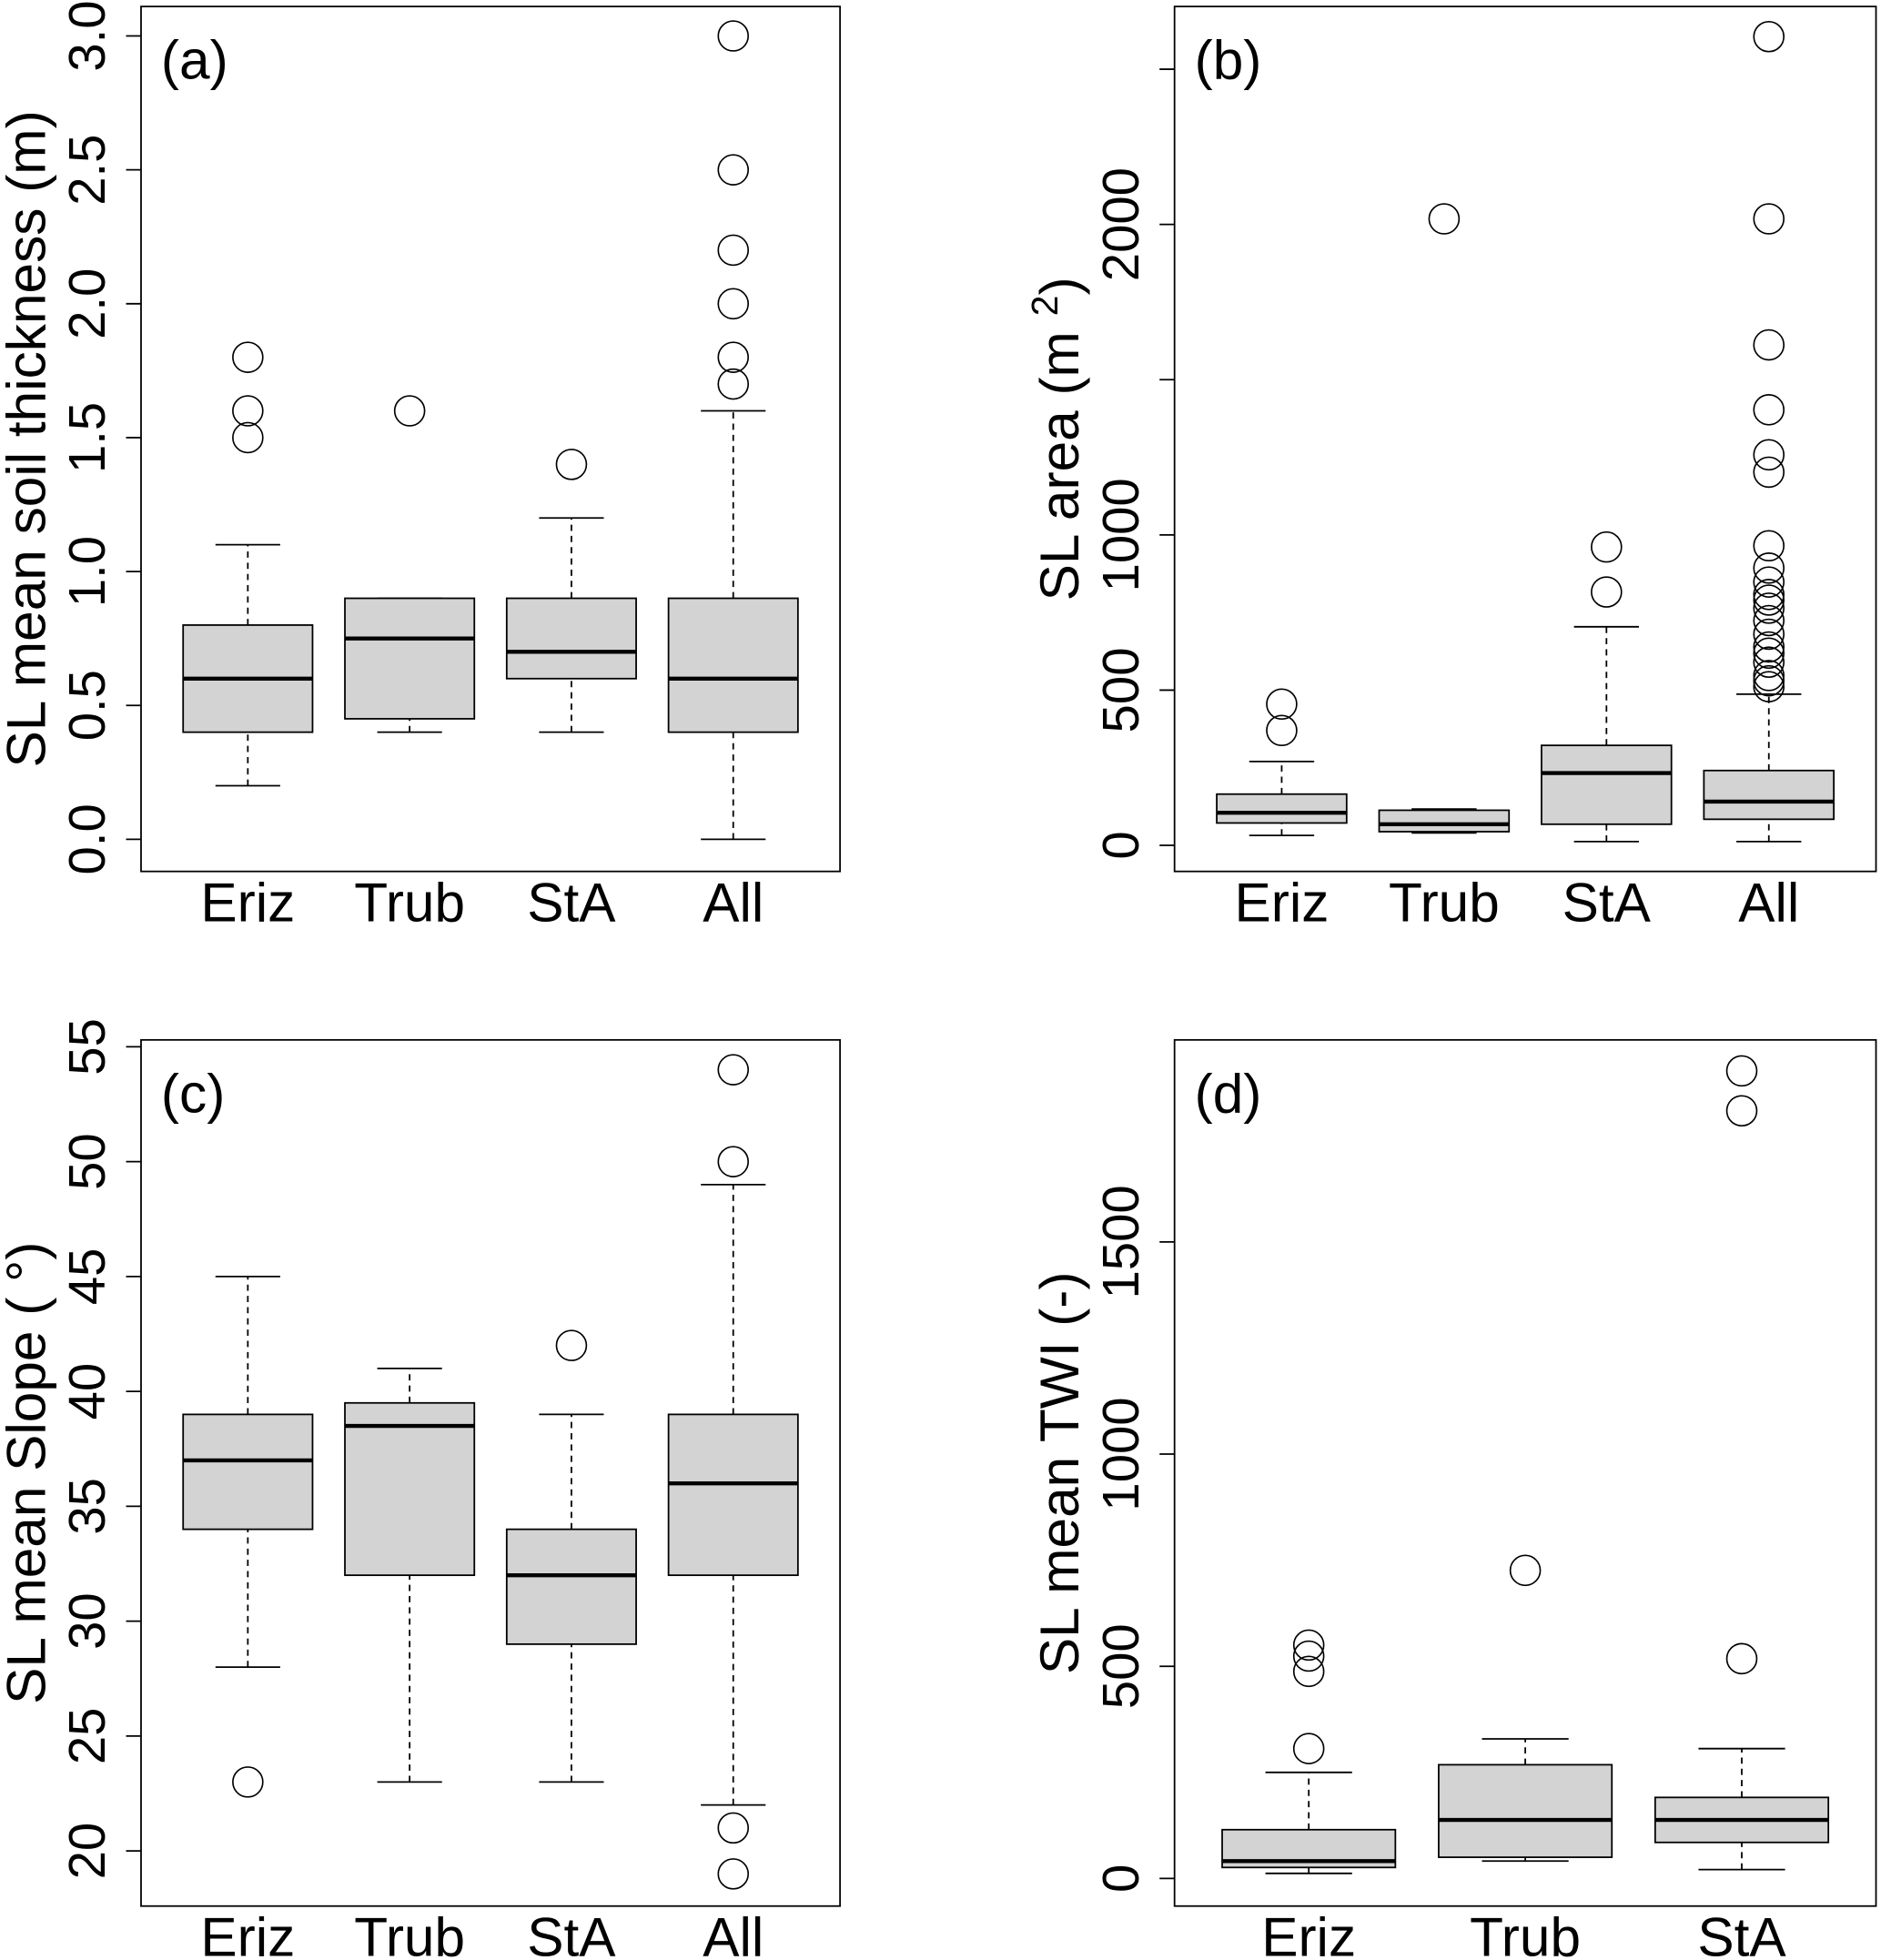  Describe the element at coordinates (87, 705) in the screenshot. I see `y-tick-label: 0.5` at that location.